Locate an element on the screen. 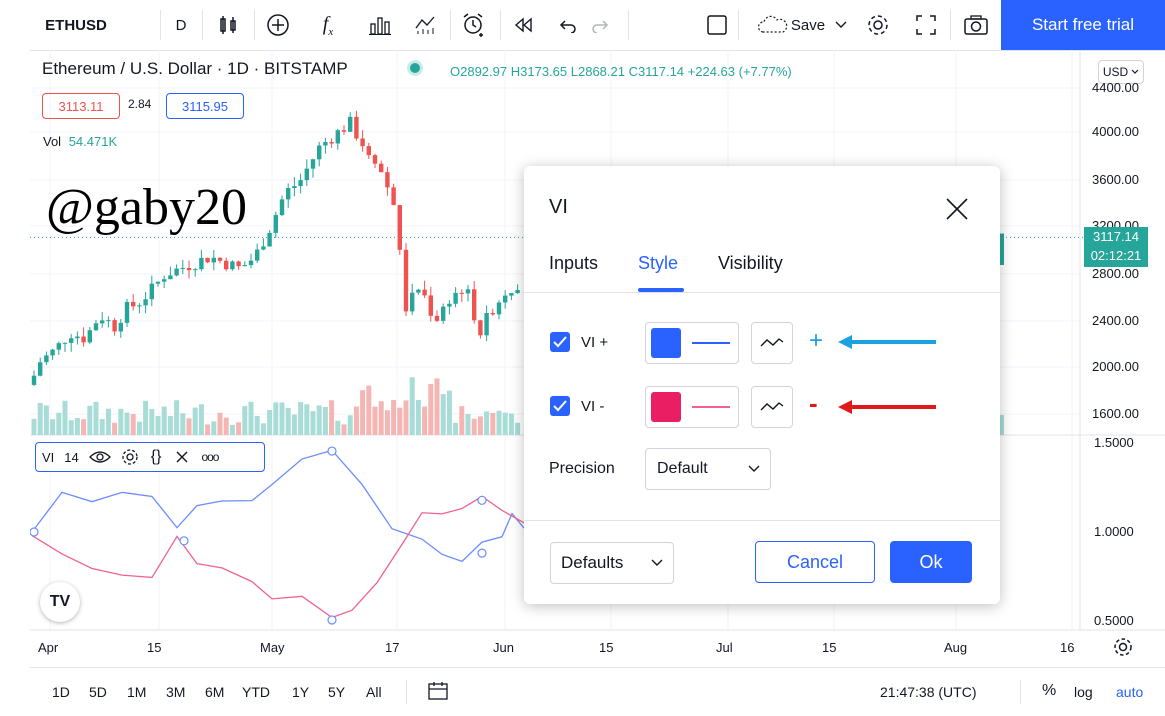 The image size is (1165, 716). range-1y: 1Y is located at coordinates (301, 692).